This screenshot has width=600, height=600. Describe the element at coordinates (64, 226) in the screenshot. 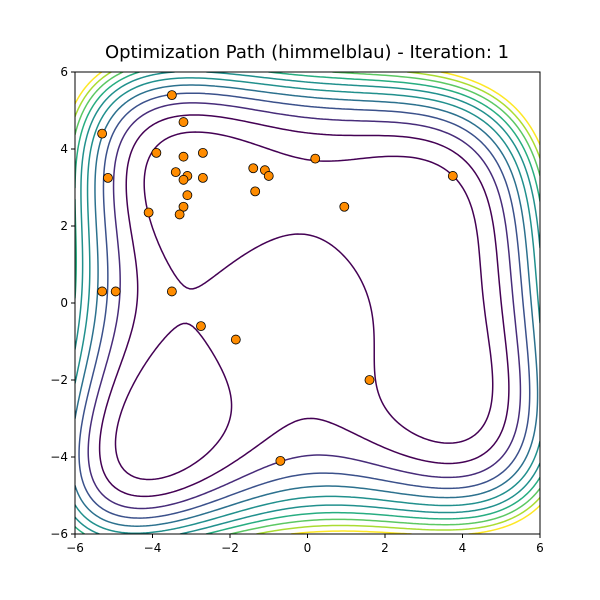

I see `y-tick-label: 2` at that location.